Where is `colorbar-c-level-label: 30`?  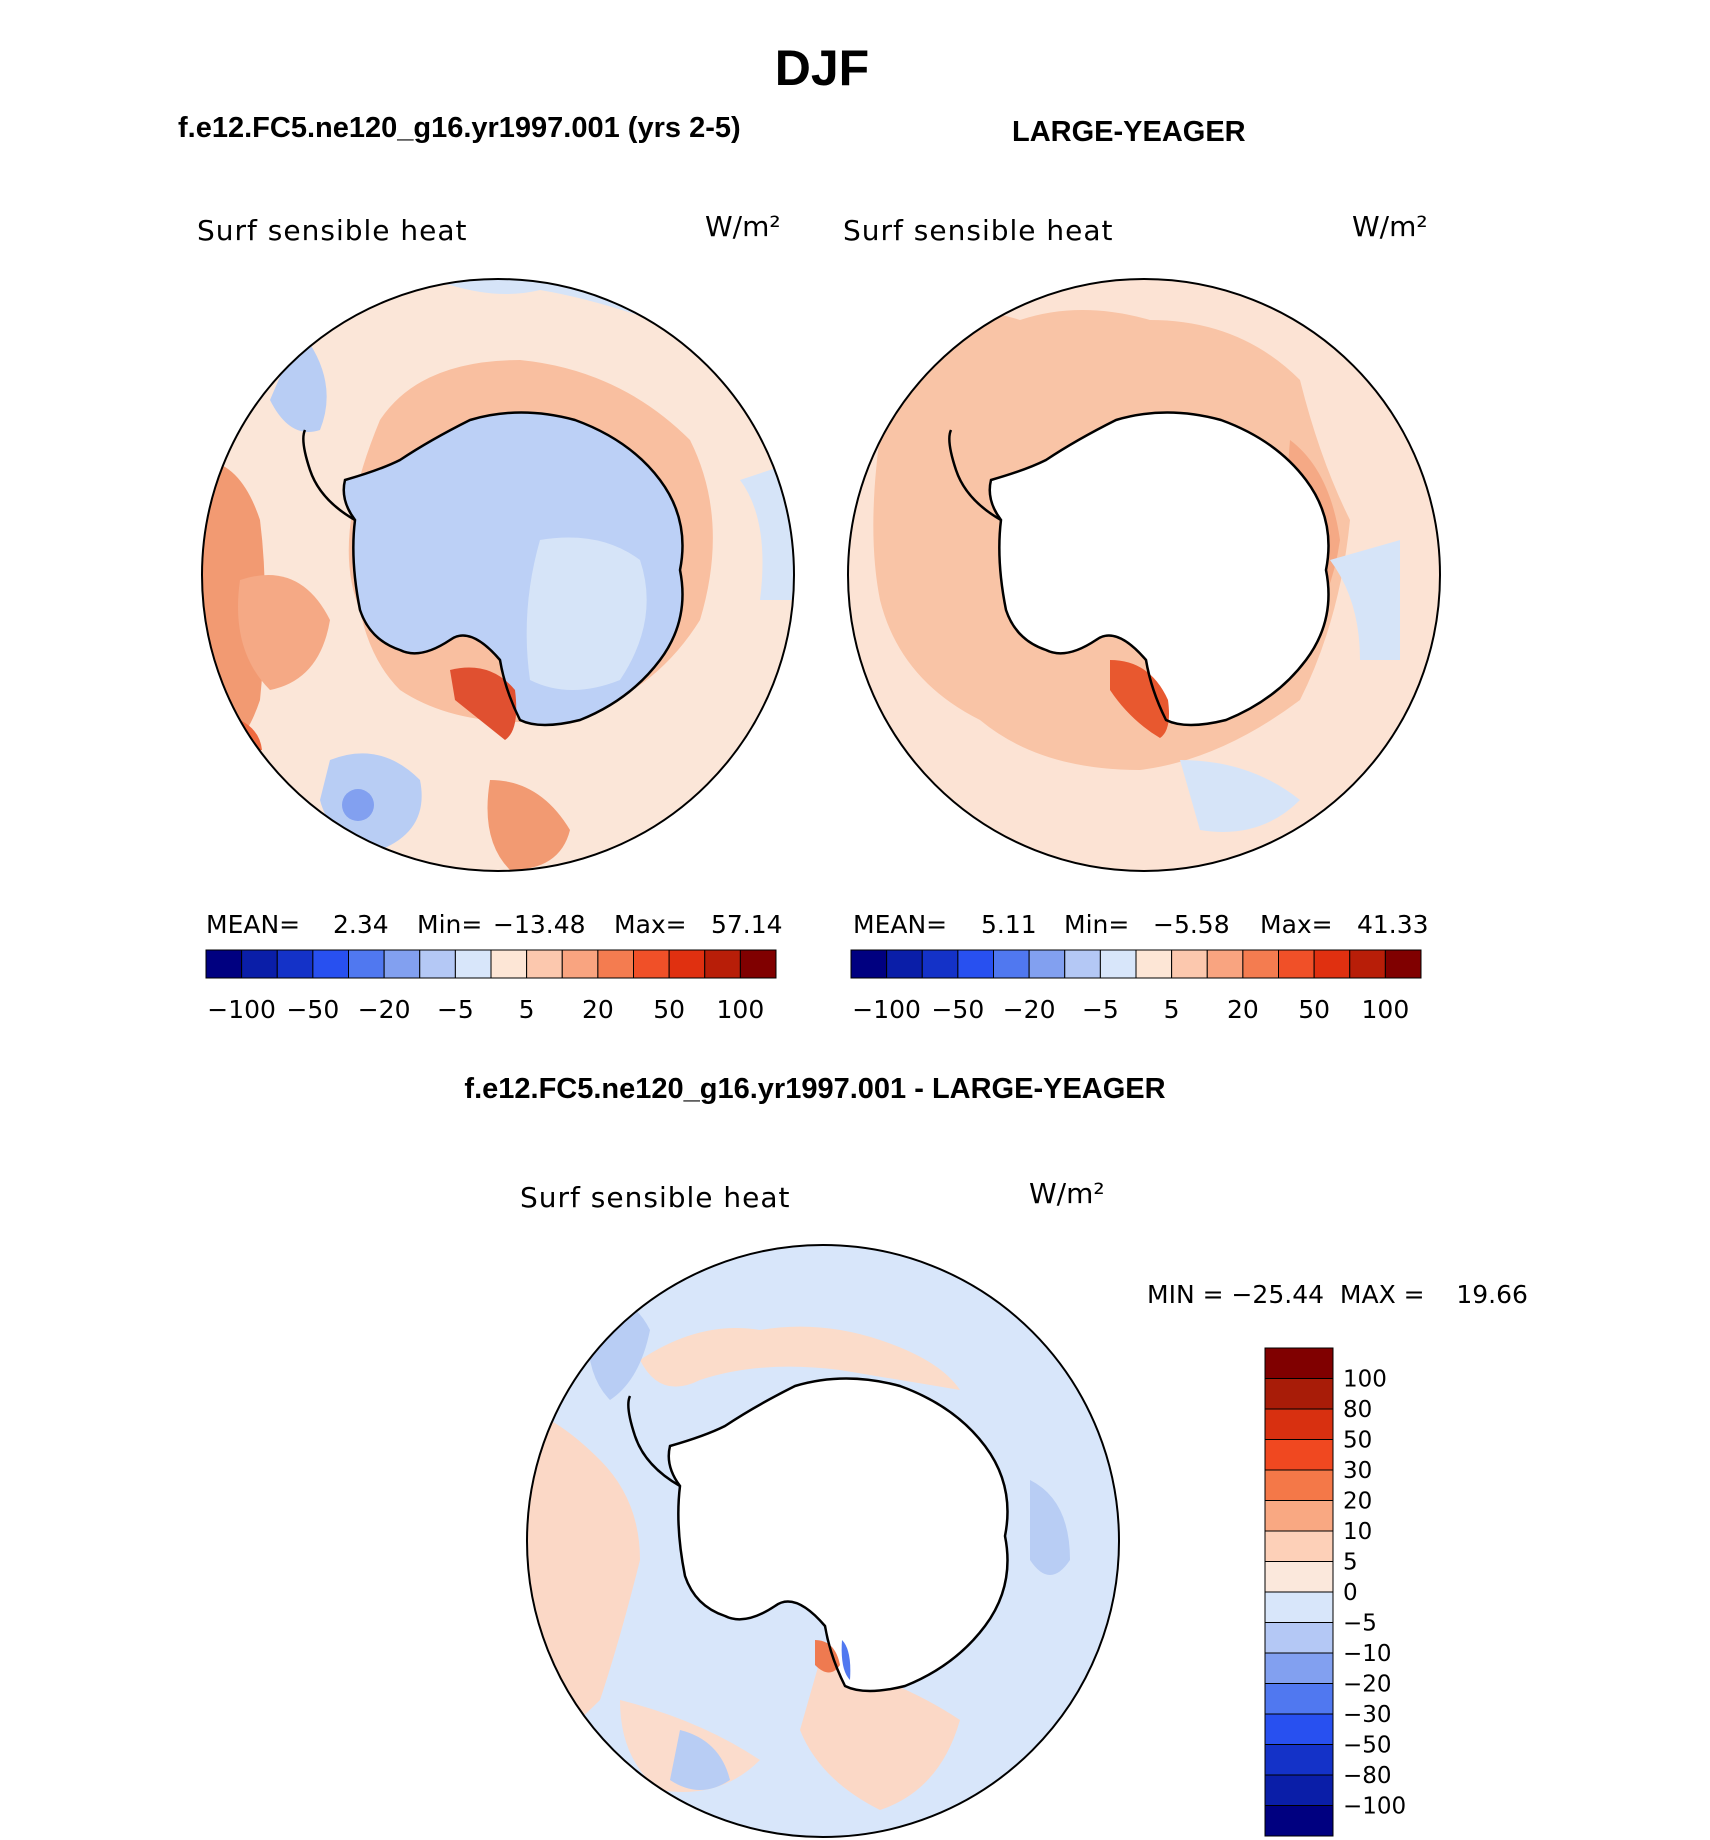 colorbar-c-level-label: 30 is located at coordinates (1357, 1471).